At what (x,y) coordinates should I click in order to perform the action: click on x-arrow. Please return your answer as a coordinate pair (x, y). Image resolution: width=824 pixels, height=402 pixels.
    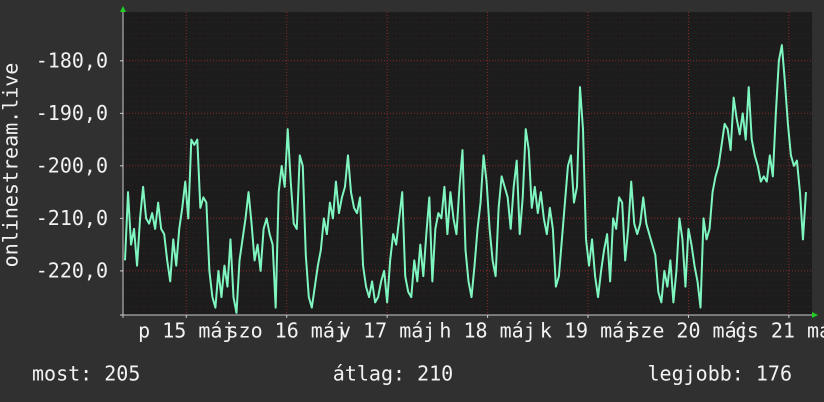
    Looking at the image, I should click on (815, 315).